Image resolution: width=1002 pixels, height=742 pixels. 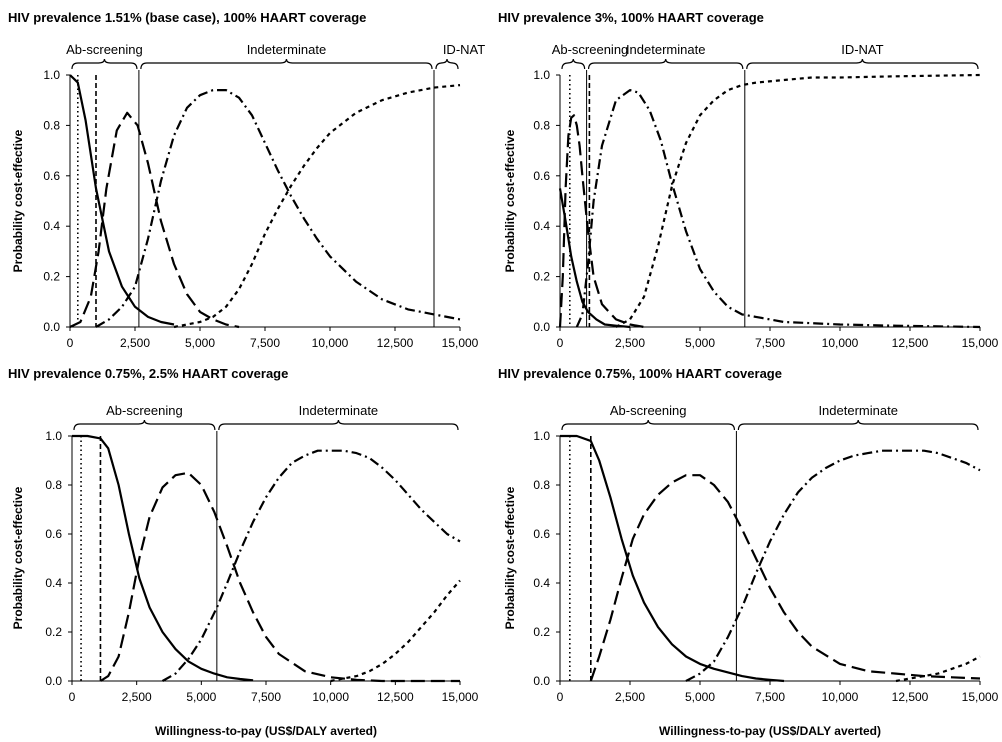 What do you see at coordinates (266, 731) in the screenshot?
I see `x-axis-title-left: Willingness-to-pay (US$/DALY averted)` at bounding box center [266, 731].